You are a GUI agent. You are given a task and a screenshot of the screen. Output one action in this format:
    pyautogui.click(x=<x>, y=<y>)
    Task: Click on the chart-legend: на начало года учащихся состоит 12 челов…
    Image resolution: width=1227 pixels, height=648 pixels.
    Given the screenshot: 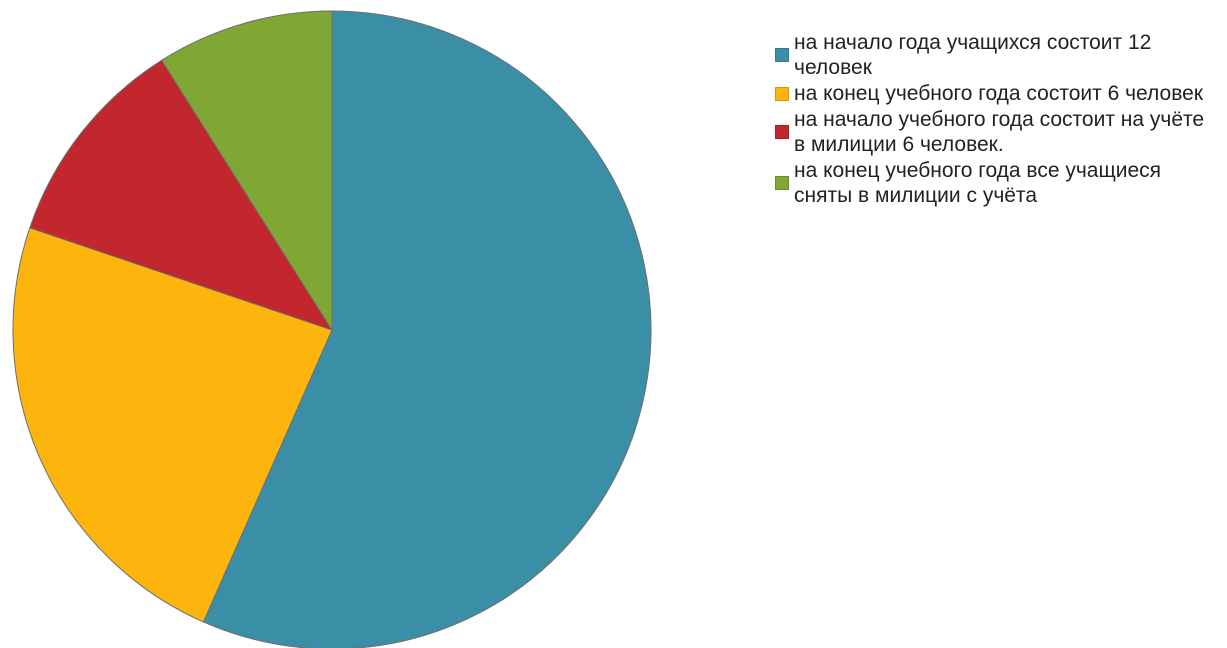 What is the action you would take?
    pyautogui.click(x=997, y=119)
    